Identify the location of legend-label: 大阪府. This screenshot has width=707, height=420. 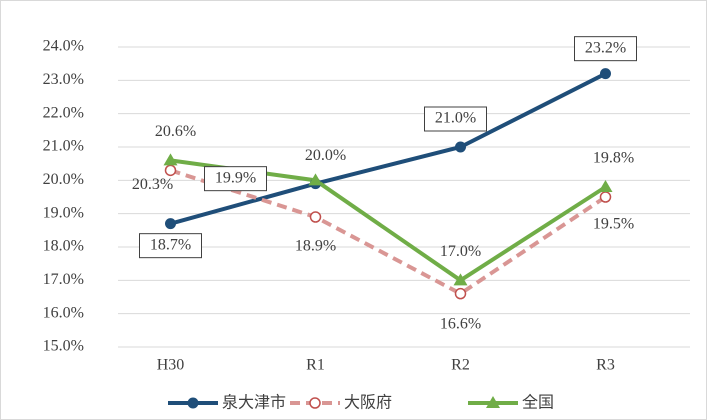
(368, 402).